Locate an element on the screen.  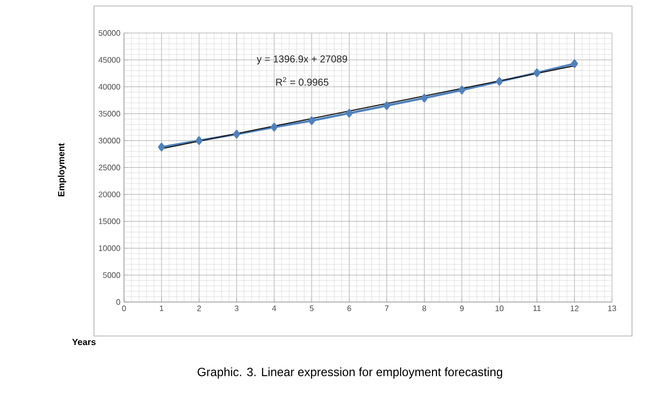
text: Graphic. 3. Linear expression for employment forecasting is located at coordinates (350, 373).